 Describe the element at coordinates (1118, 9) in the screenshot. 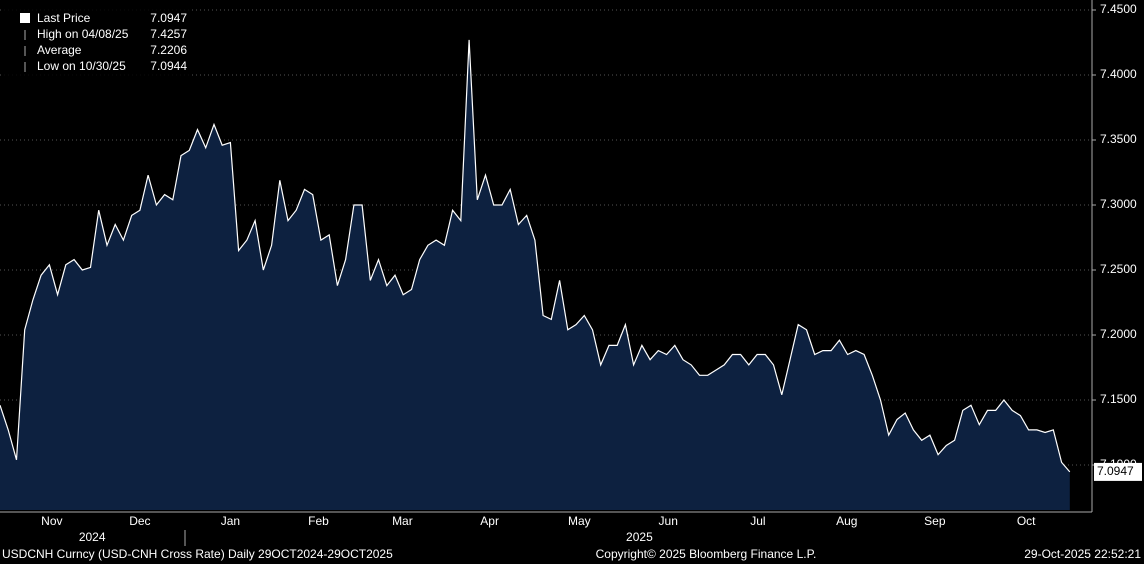

I see `y-tick-label: 7.4500` at that location.